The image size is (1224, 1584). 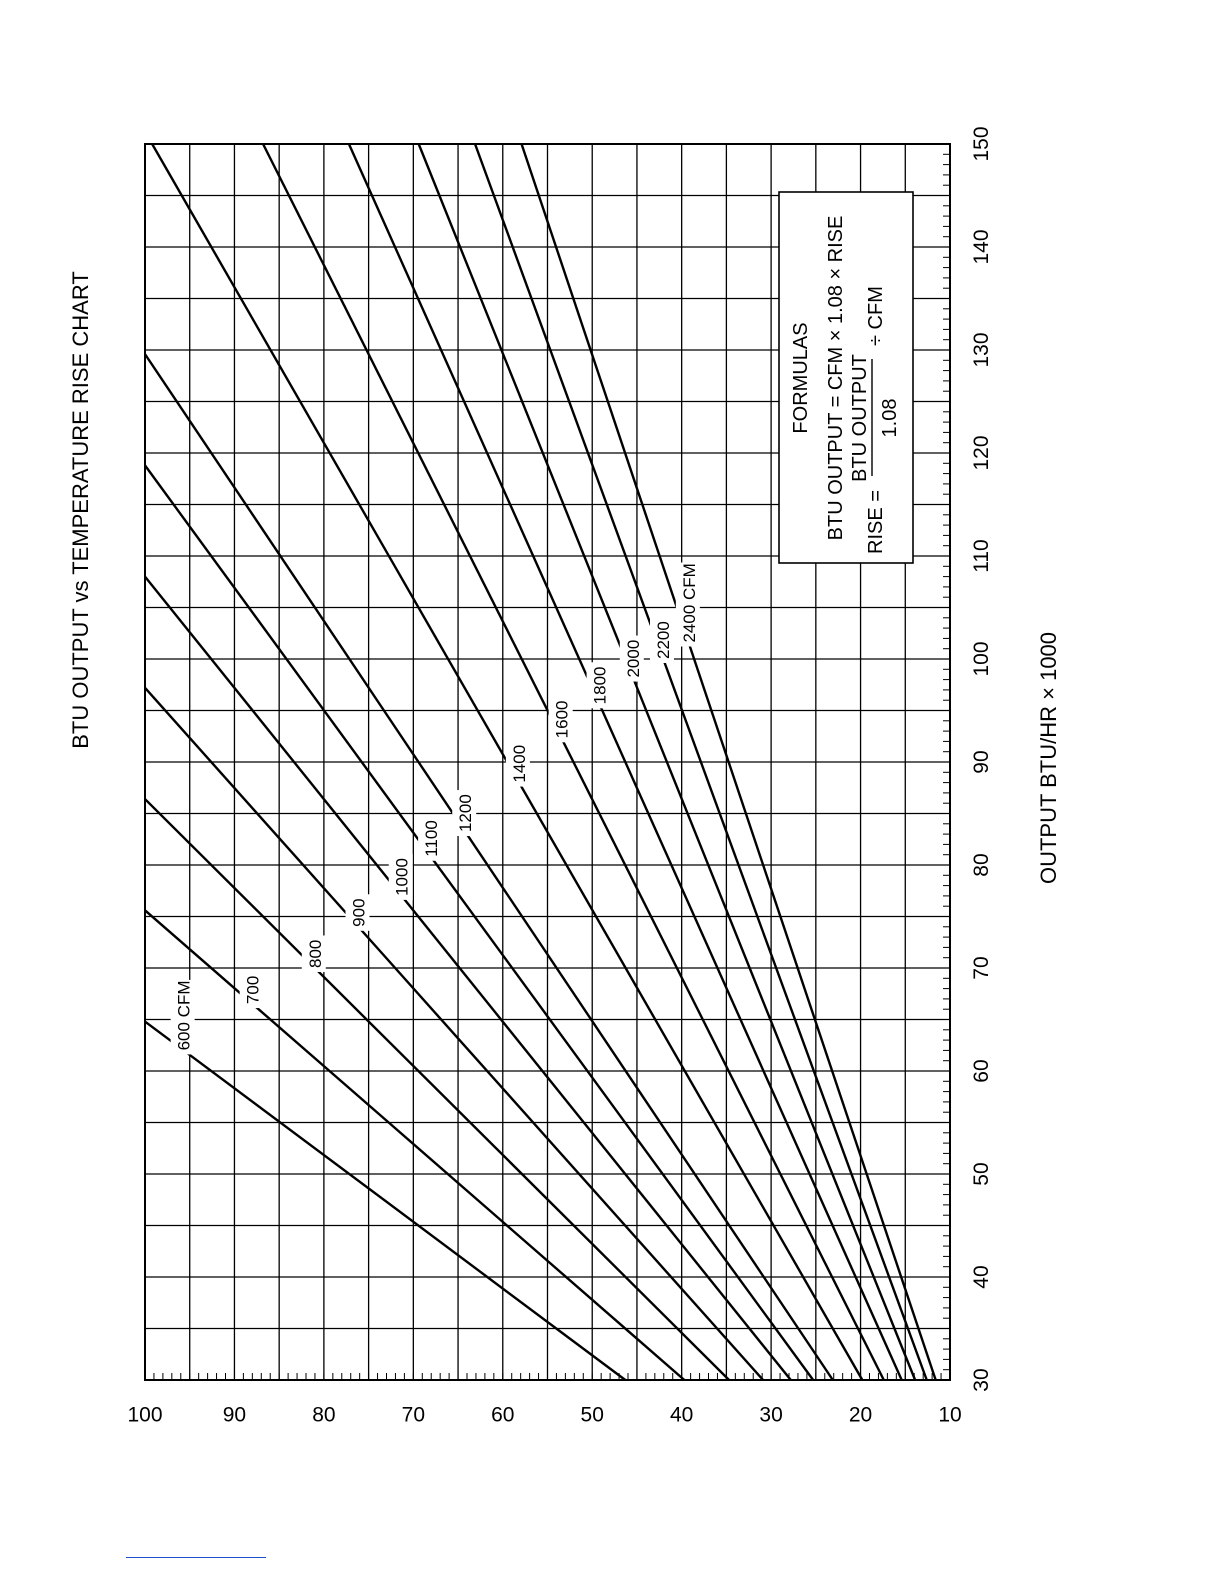 I want to click on cfm-label-800: 800, so click(x=315, y=954).